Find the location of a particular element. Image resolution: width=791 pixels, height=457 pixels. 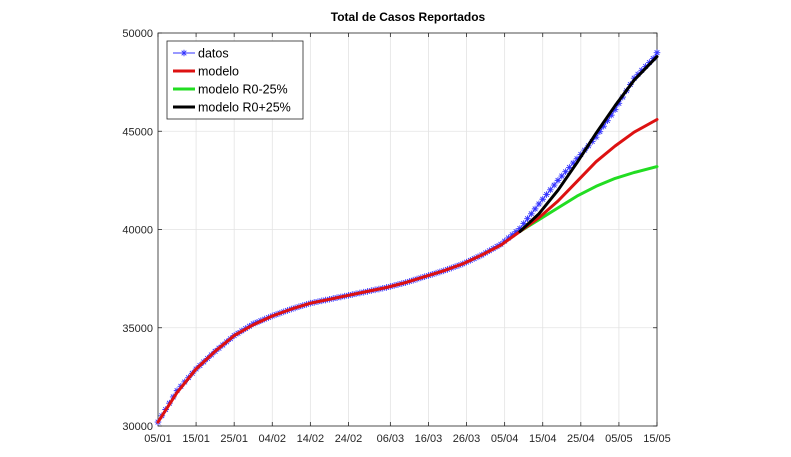

legend-item: modelo is located at coordinates (206, 72).